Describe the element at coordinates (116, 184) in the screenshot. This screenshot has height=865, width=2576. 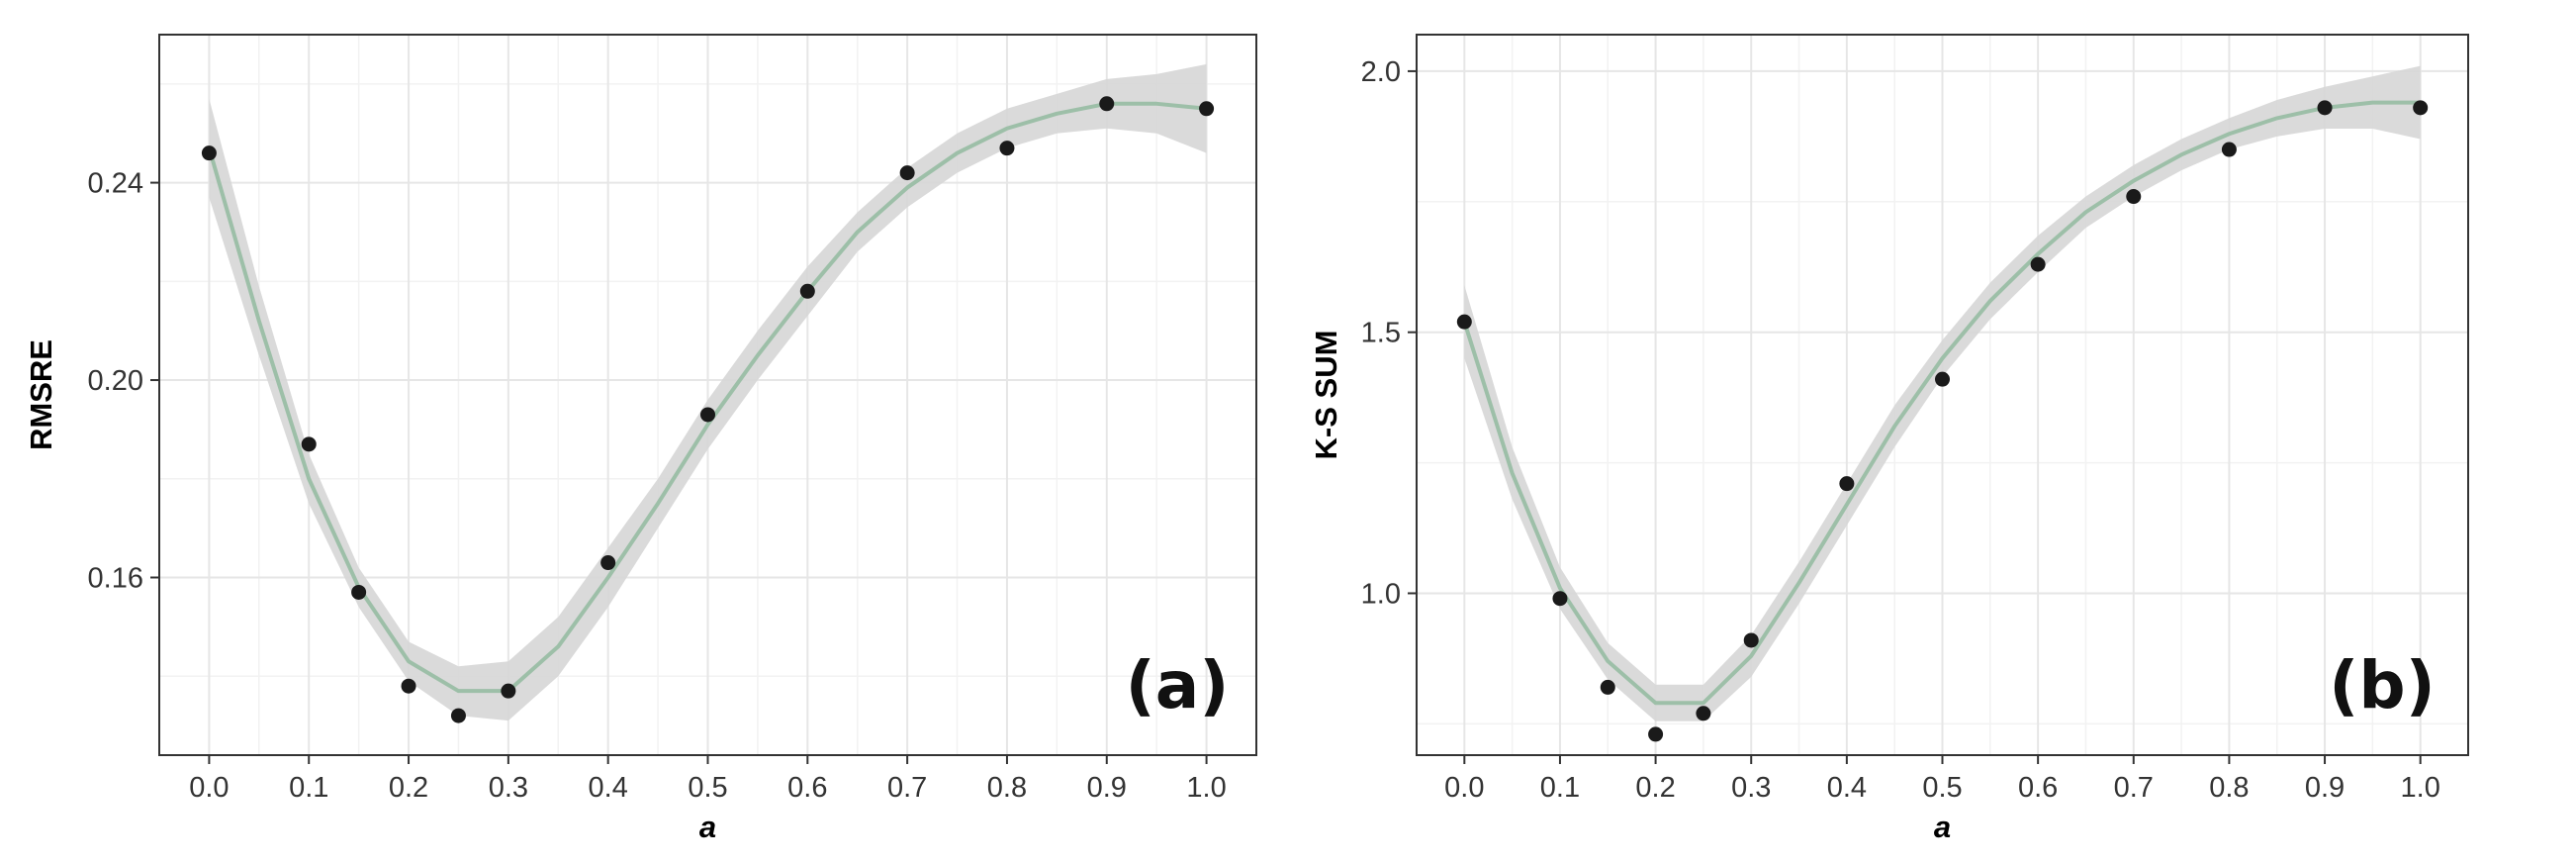
I see `y-tick-label: 0.24` at that location.